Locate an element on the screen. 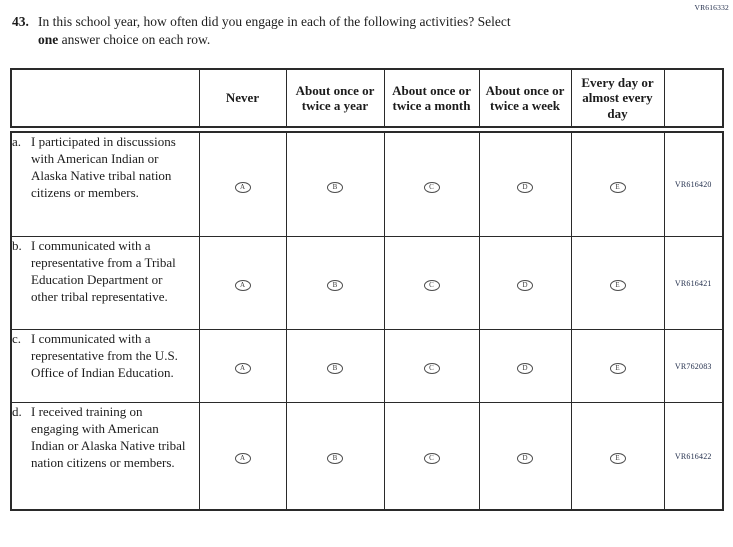 This screenshot has width=733, height=547. row-d-cell-never: A is located at coordinates (242, 456).